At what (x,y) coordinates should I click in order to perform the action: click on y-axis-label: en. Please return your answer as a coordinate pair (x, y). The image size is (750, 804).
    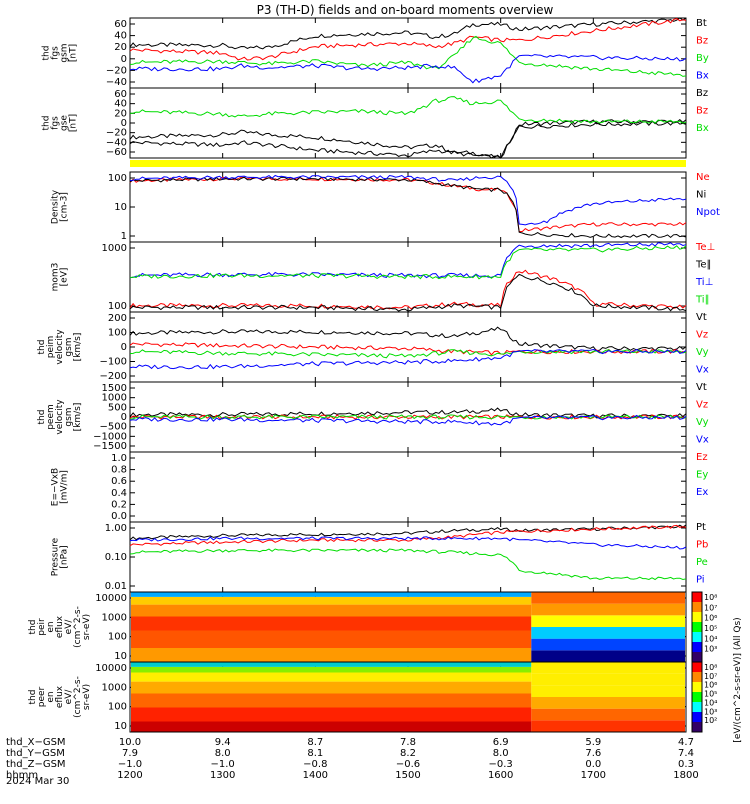
    Looking at the image, I should click on (51, 626).